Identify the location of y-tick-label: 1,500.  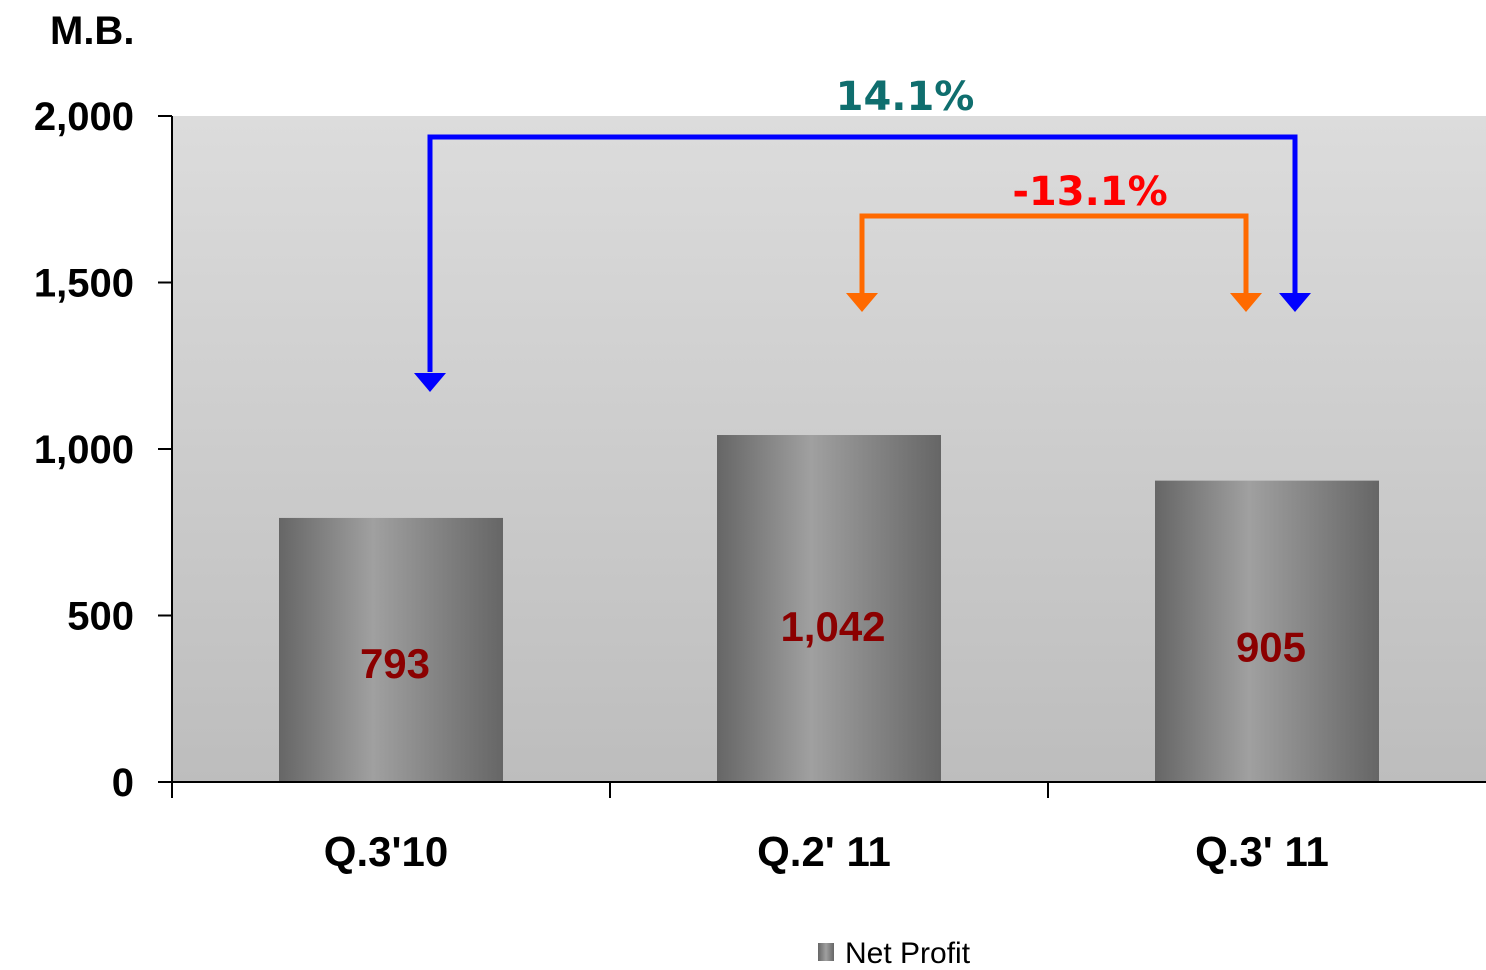
(84, 284).